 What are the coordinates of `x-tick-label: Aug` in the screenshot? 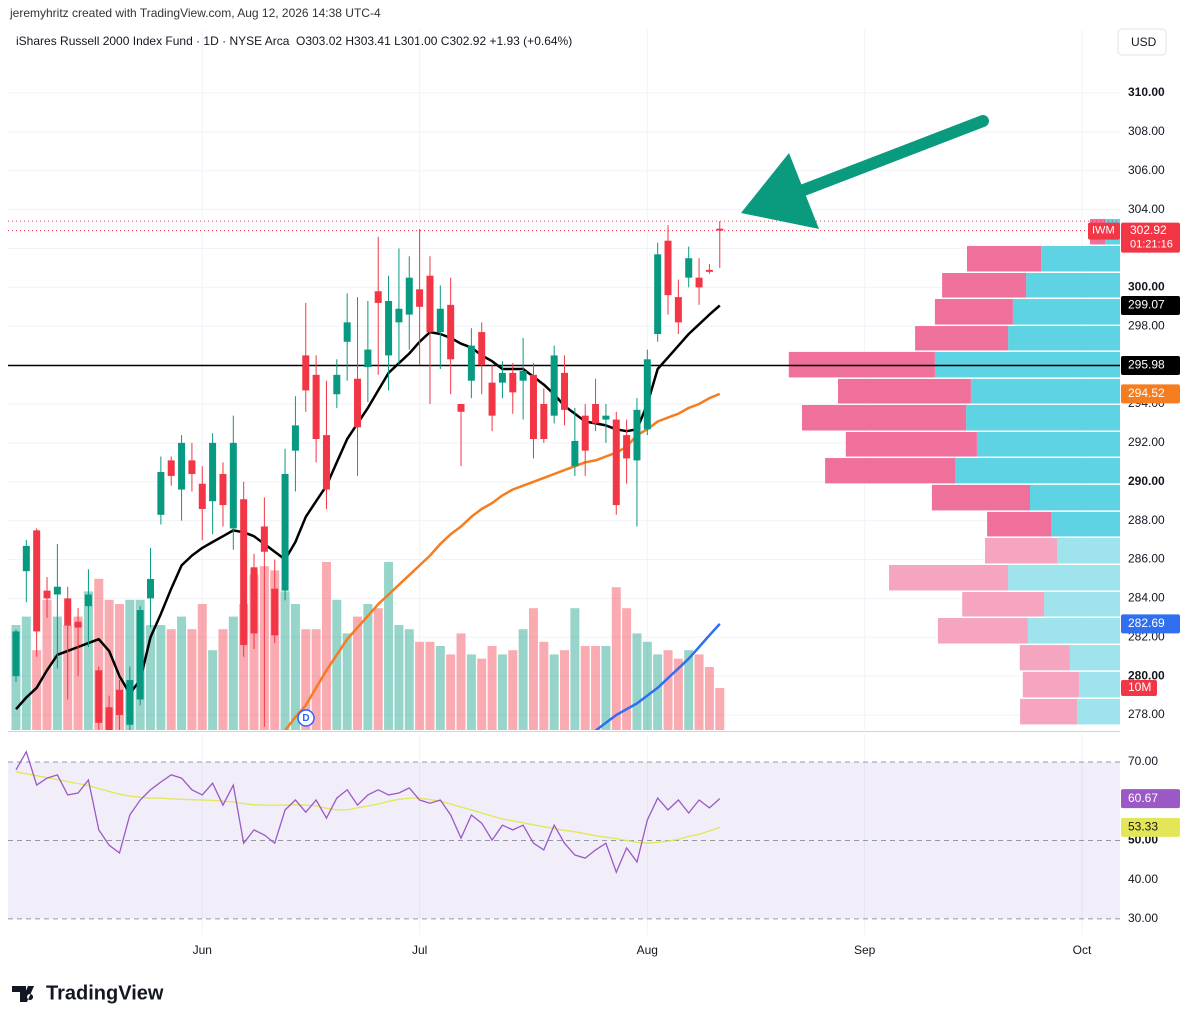 It's located at (647, 950).